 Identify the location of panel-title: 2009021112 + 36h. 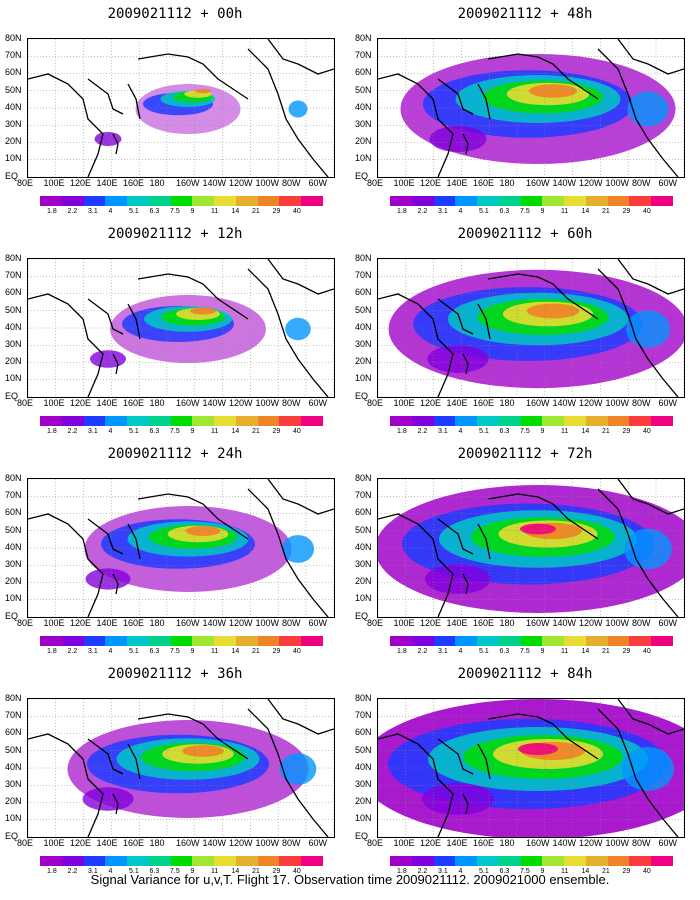
(175, 674).